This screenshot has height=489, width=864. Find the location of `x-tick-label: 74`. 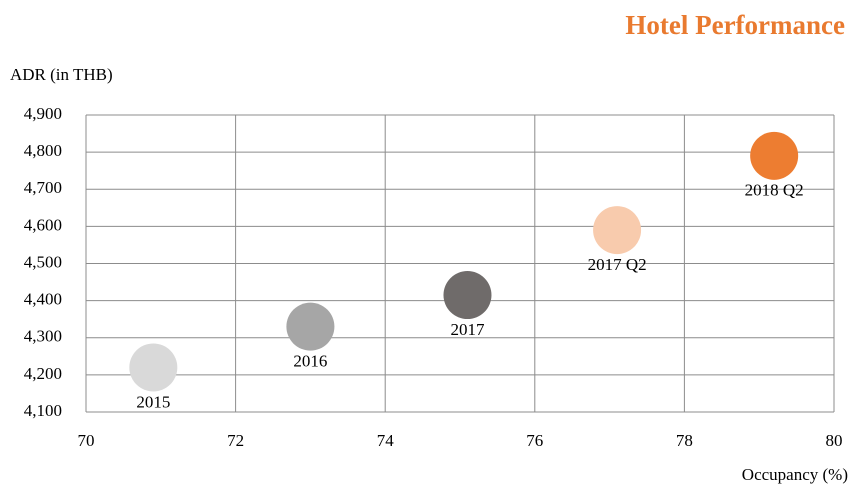

x-tick-label: 74 is located at coordinates (386, 440).